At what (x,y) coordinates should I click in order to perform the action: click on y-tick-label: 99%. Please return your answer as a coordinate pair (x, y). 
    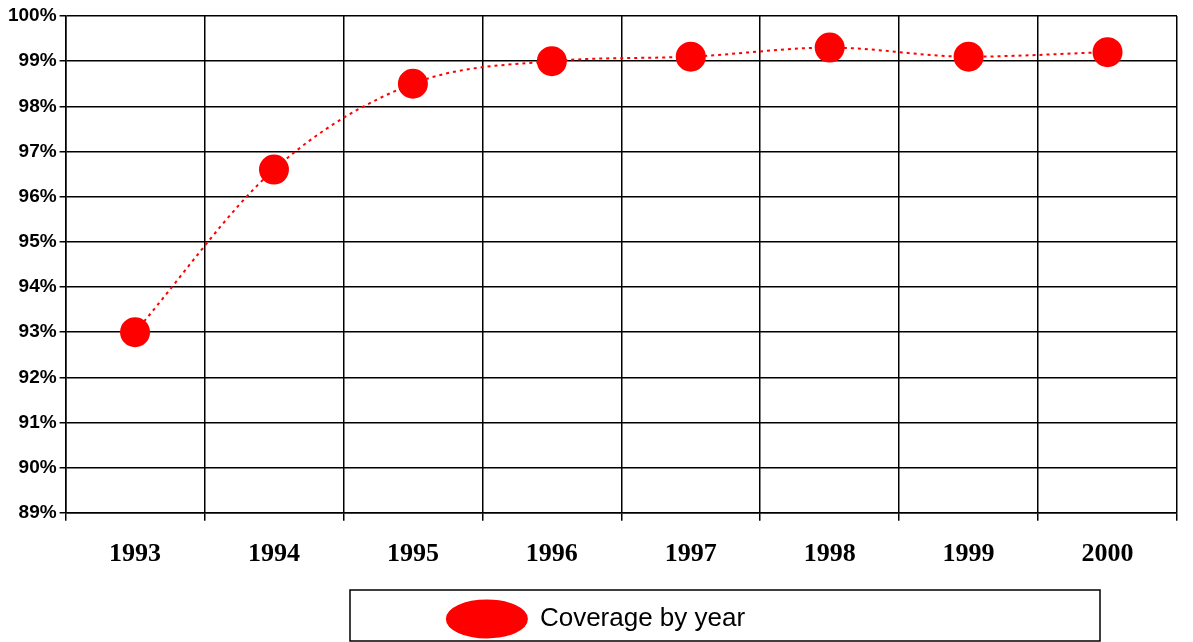
    Looking at the image, I should click on (37, 60).